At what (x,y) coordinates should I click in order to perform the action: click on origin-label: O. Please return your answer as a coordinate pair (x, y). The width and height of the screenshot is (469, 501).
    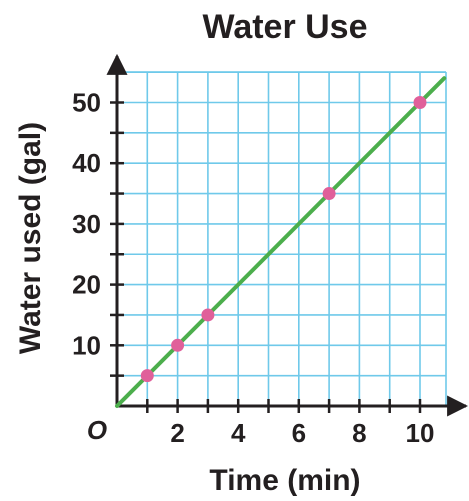
    Looking at the image, I should click on (97, 430).